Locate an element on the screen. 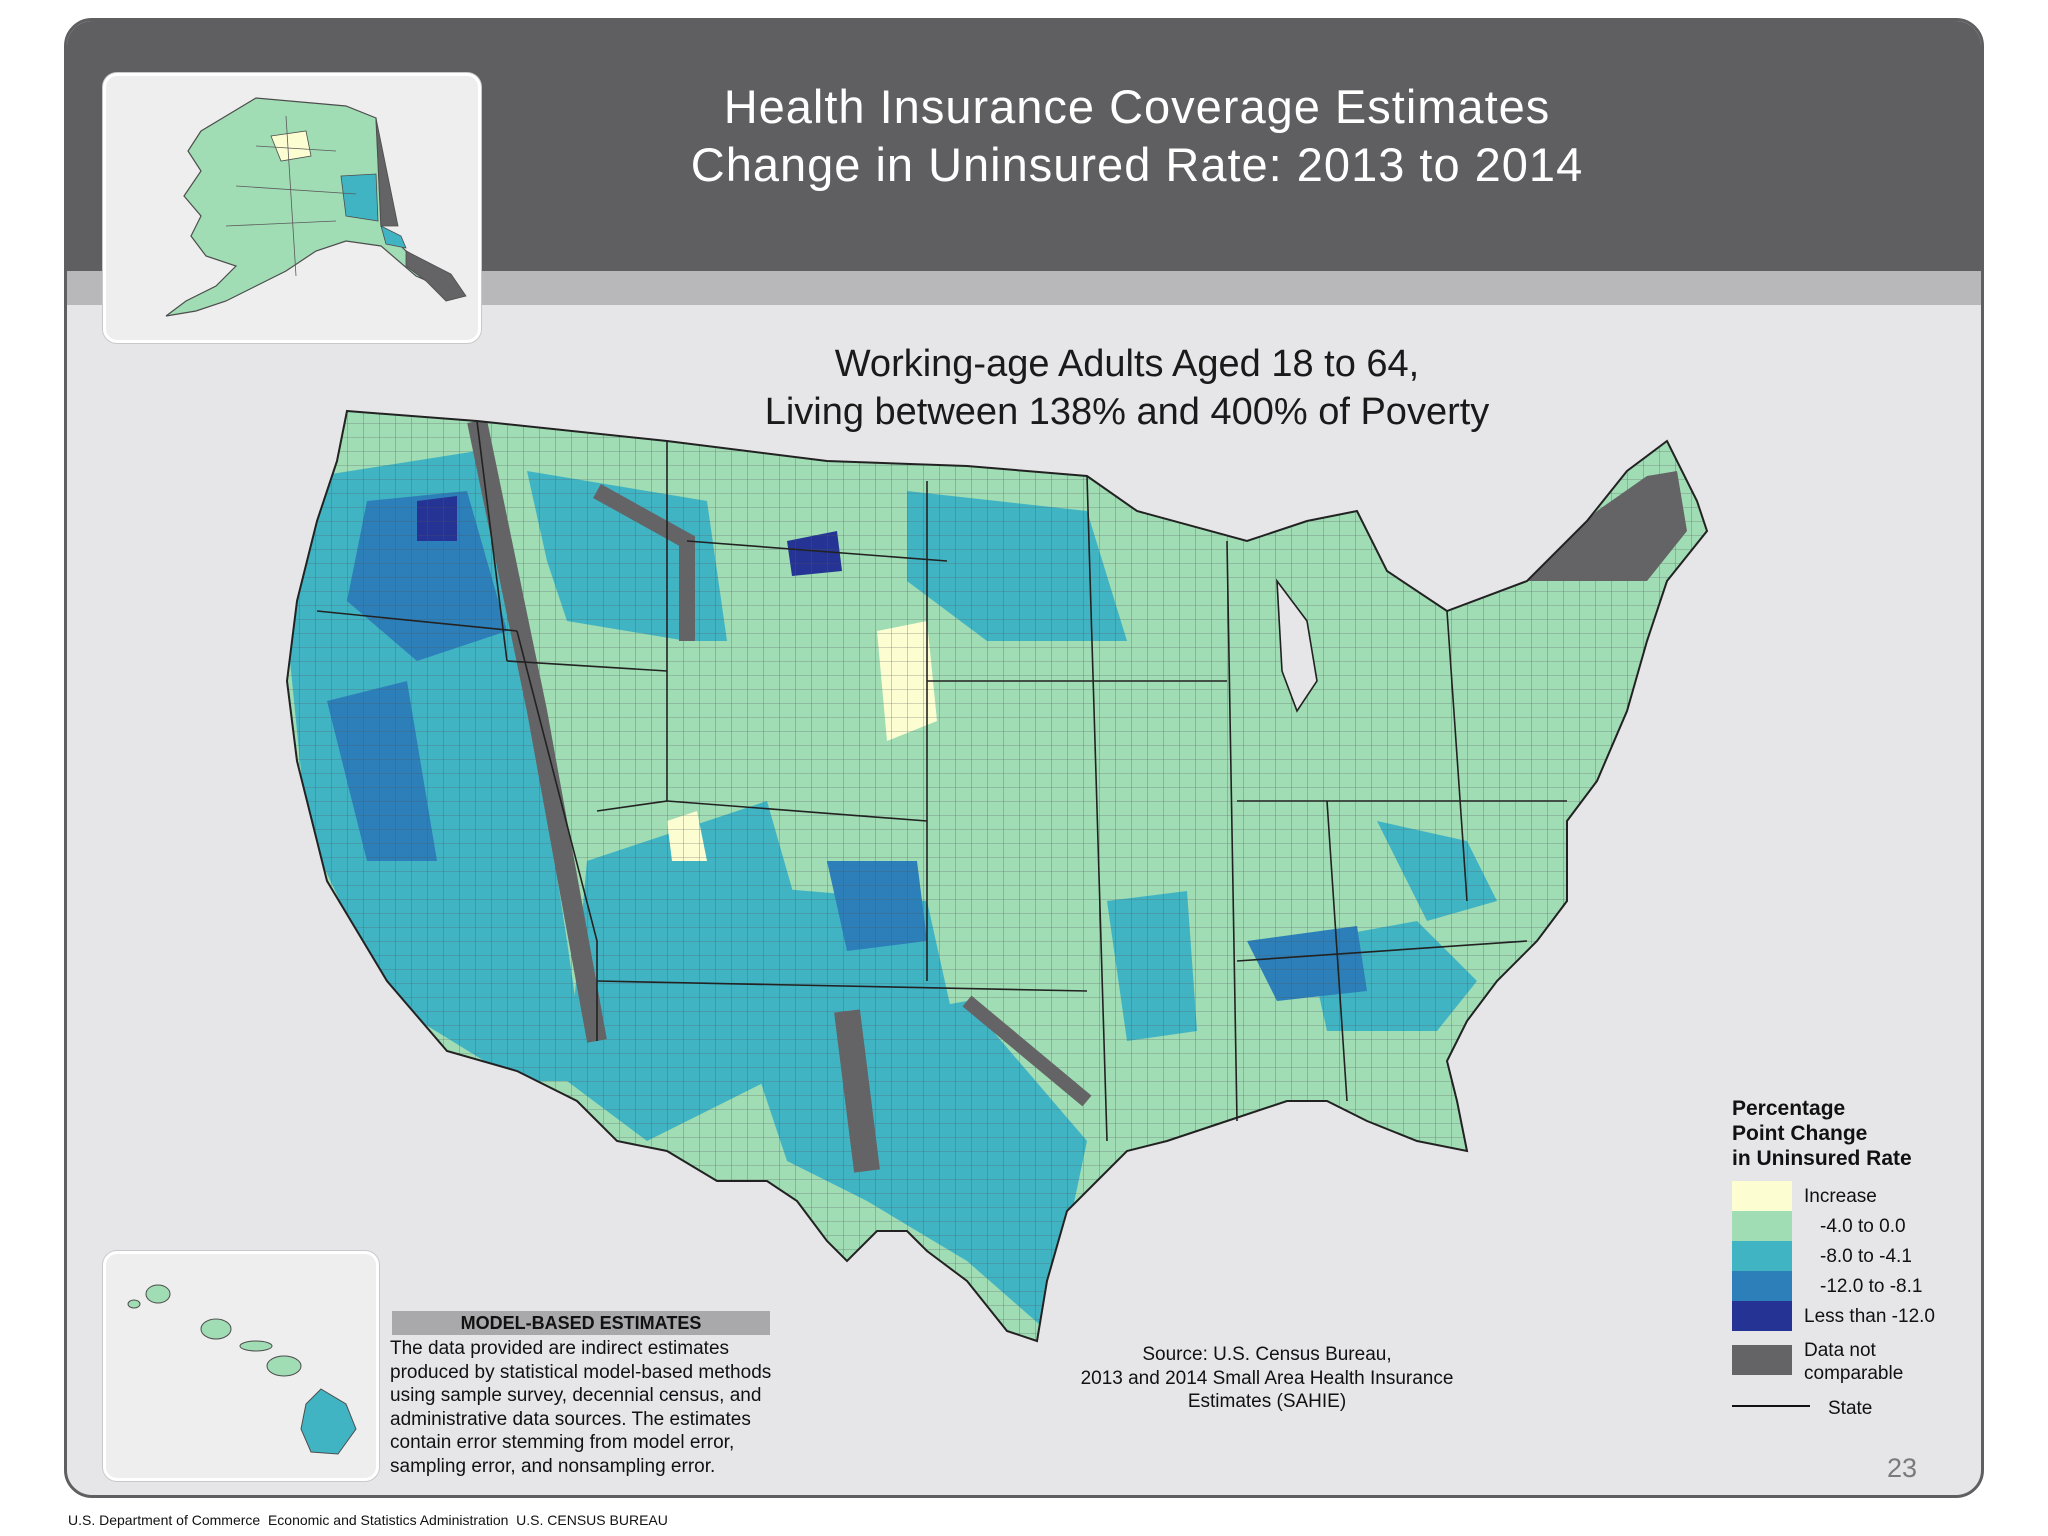  oklahoma-no-data is located at coordinates (1027, 1051).